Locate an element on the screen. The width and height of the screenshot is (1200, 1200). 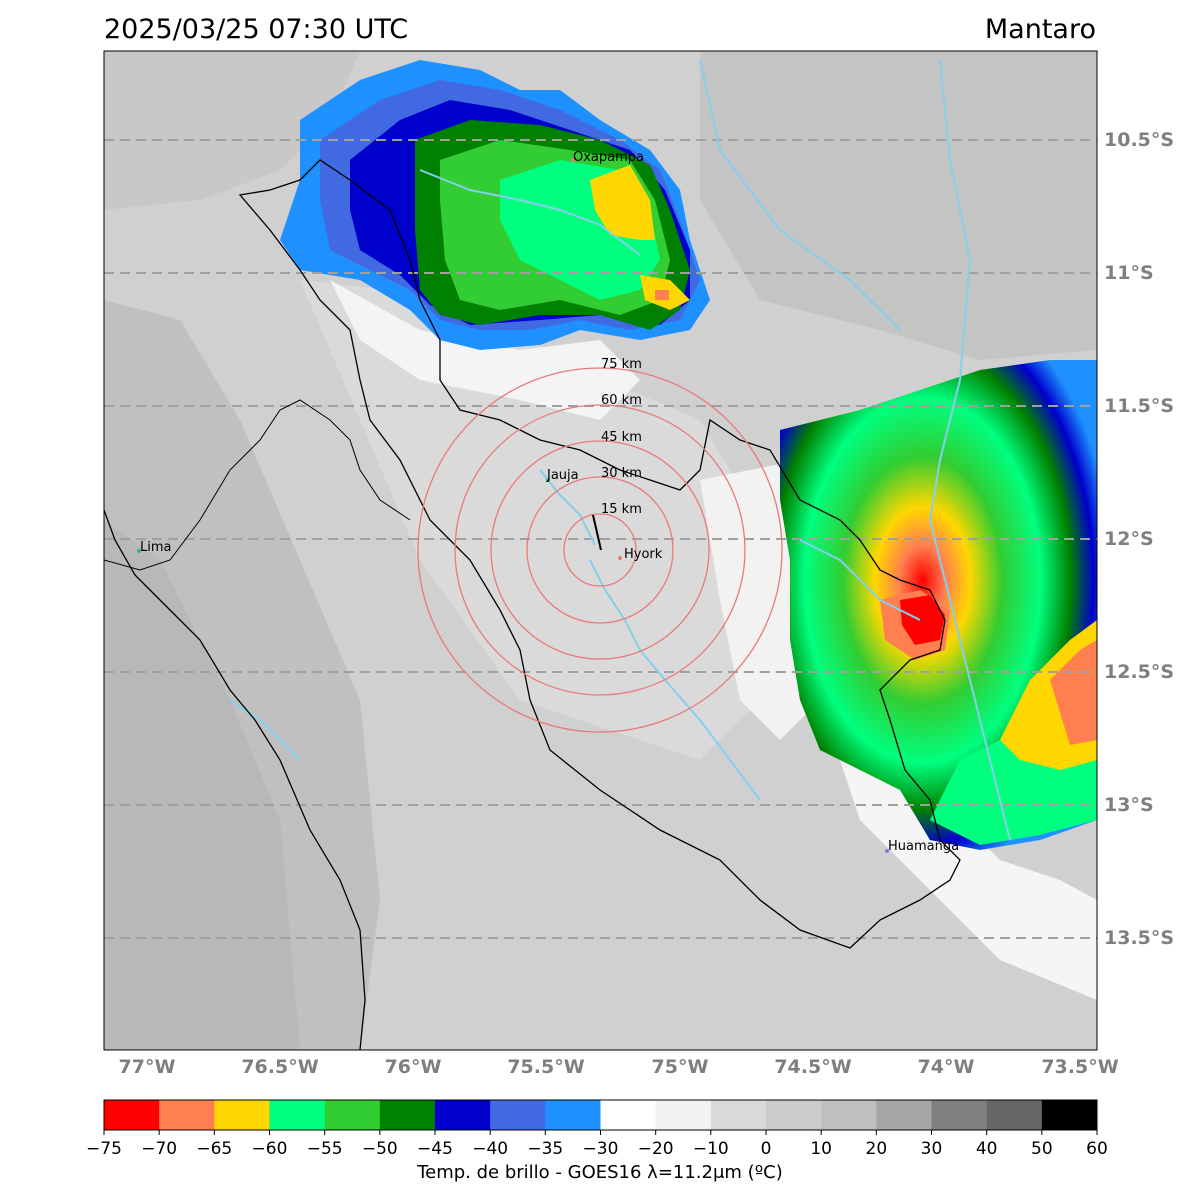
colorbar-tick-label: 40 is located at coordinates (987, 1149).